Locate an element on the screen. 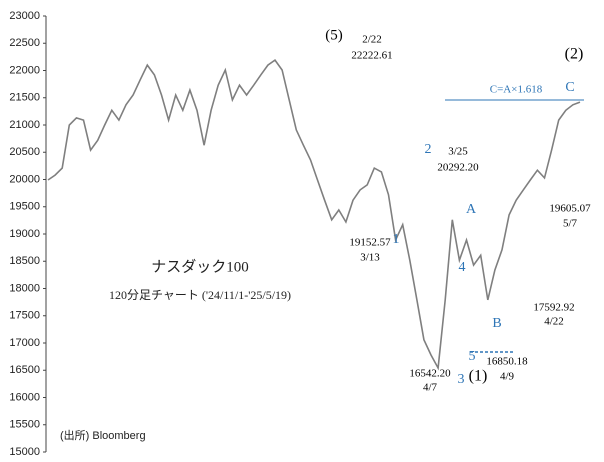  annotation: 2/22 is located at coordinates (372, 40).